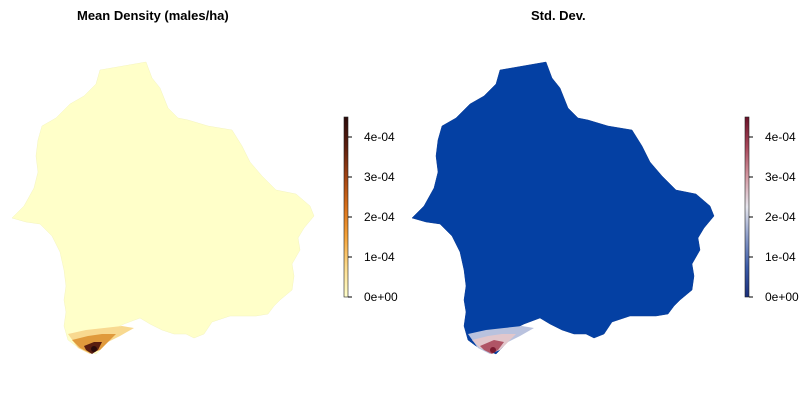 This screenshot has height=400, width=800. Describe the element at coordinates (379, 257) in the screenshot. I see `mean-density-tick-label: 1e-04` at that location.